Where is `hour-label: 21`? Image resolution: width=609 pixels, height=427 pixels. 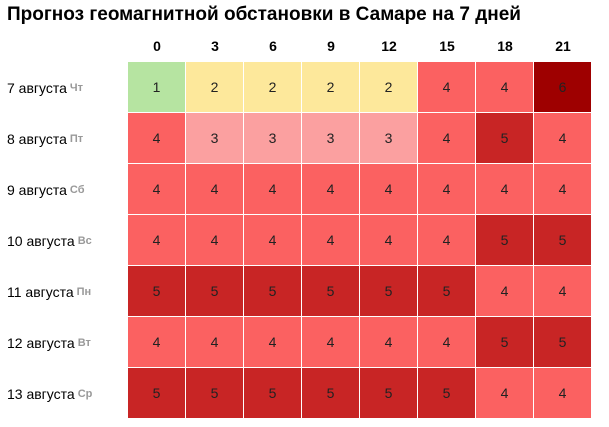 hour-label: 21 is located at coordinates (563, 46).